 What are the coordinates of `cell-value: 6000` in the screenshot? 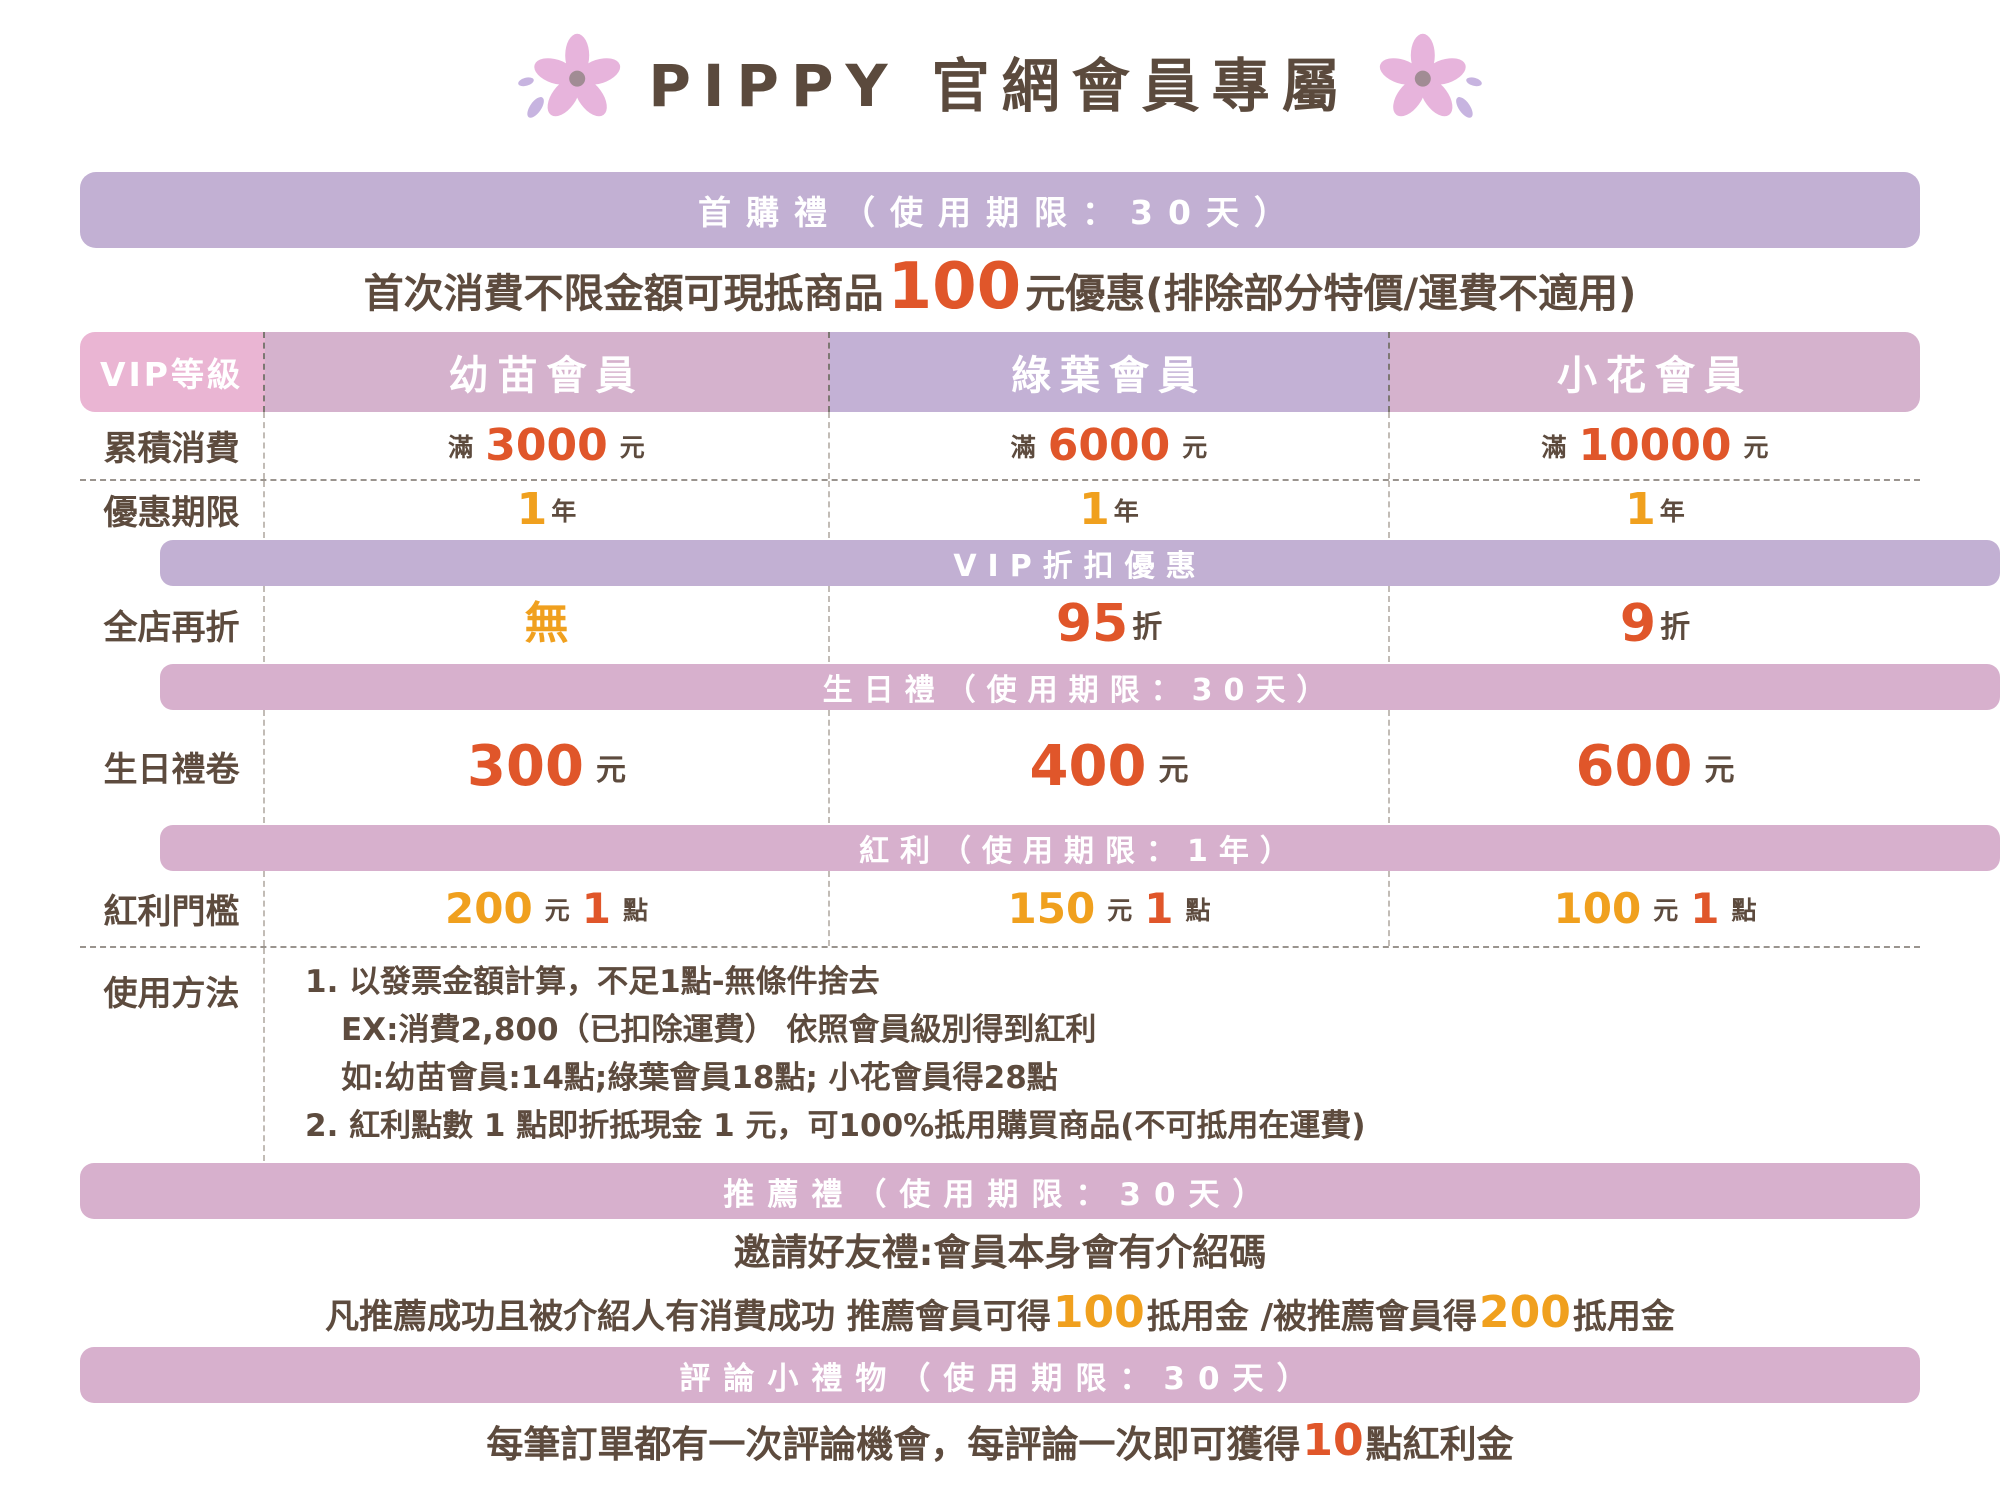 It's located at (1109, 445).